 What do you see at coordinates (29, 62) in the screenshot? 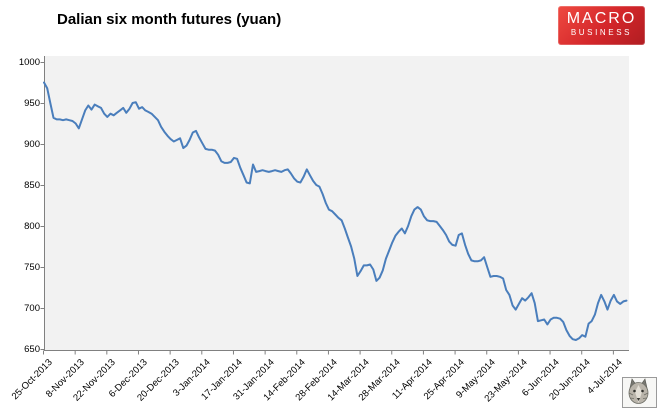
I see `y-axis-tick-label: 1000` at bounding box center [29, 62].